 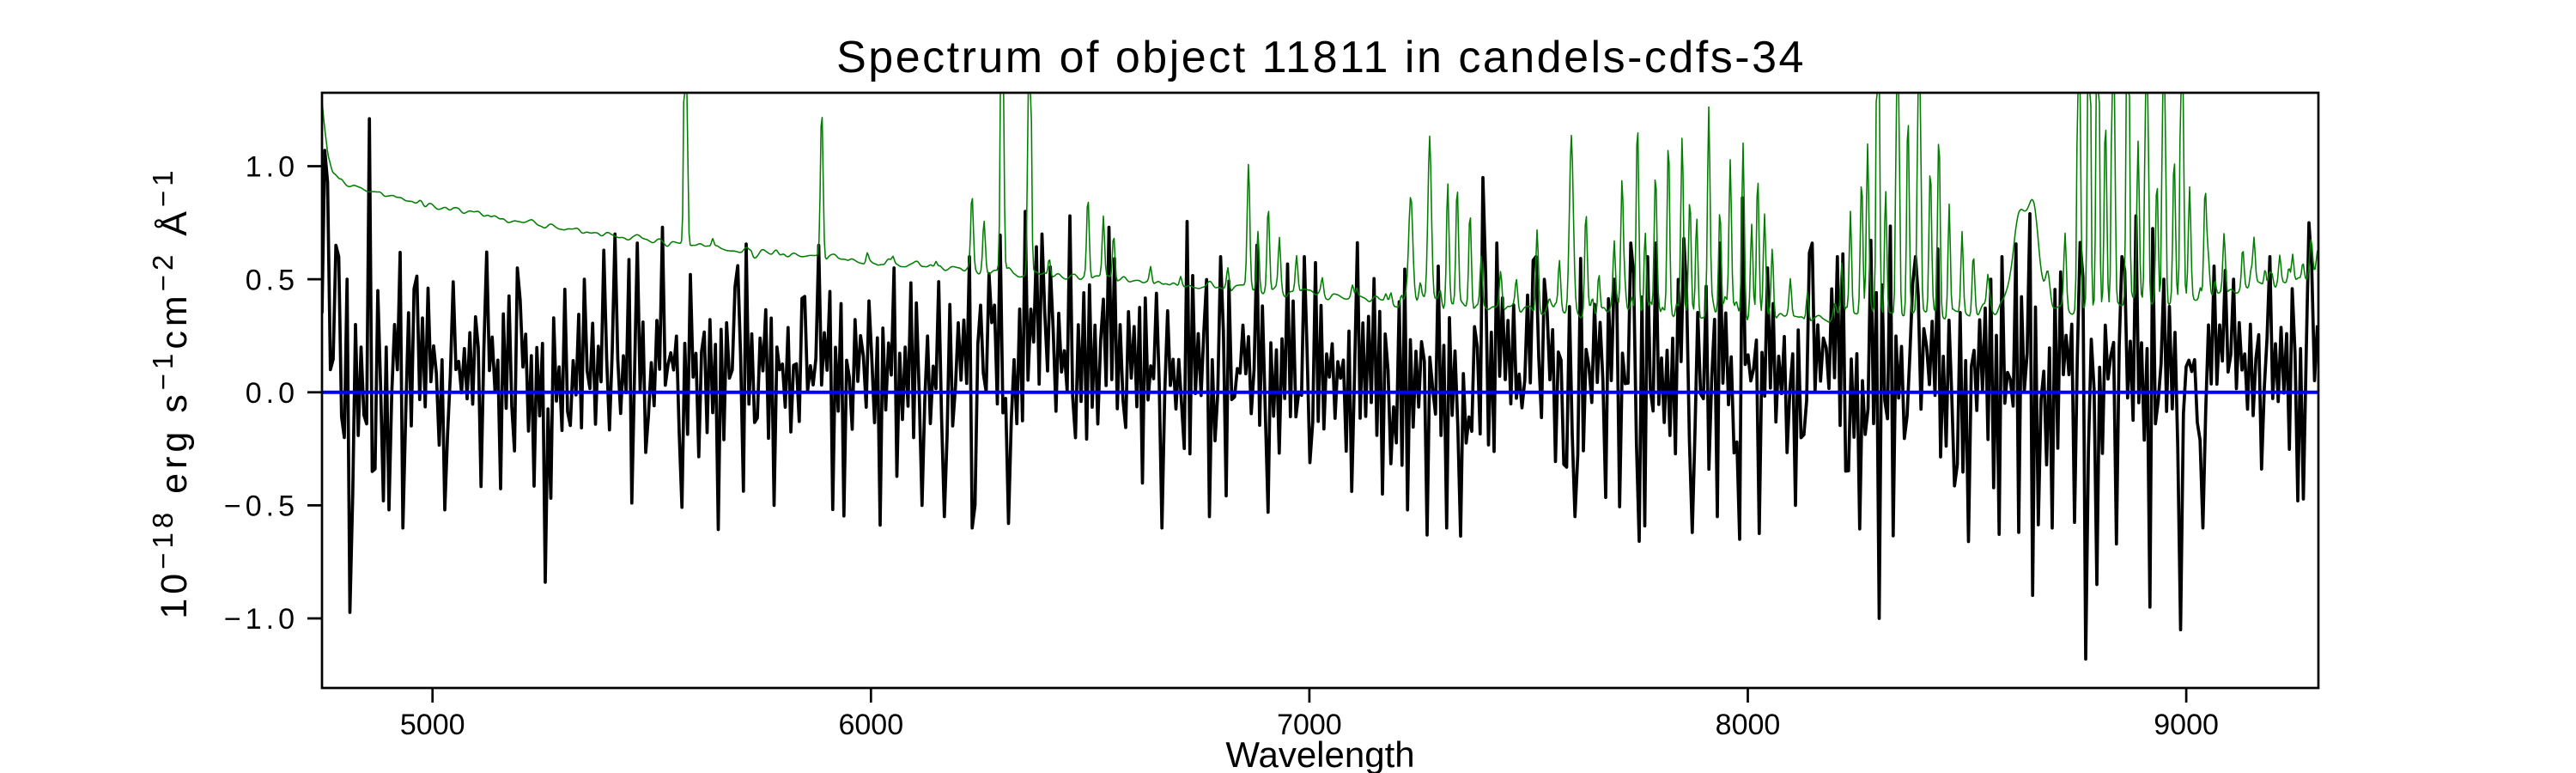 What do you see at coordinates (432, 725) in the screenshot?
I see `svg-text: 5000` at bounding box center [432, 725].